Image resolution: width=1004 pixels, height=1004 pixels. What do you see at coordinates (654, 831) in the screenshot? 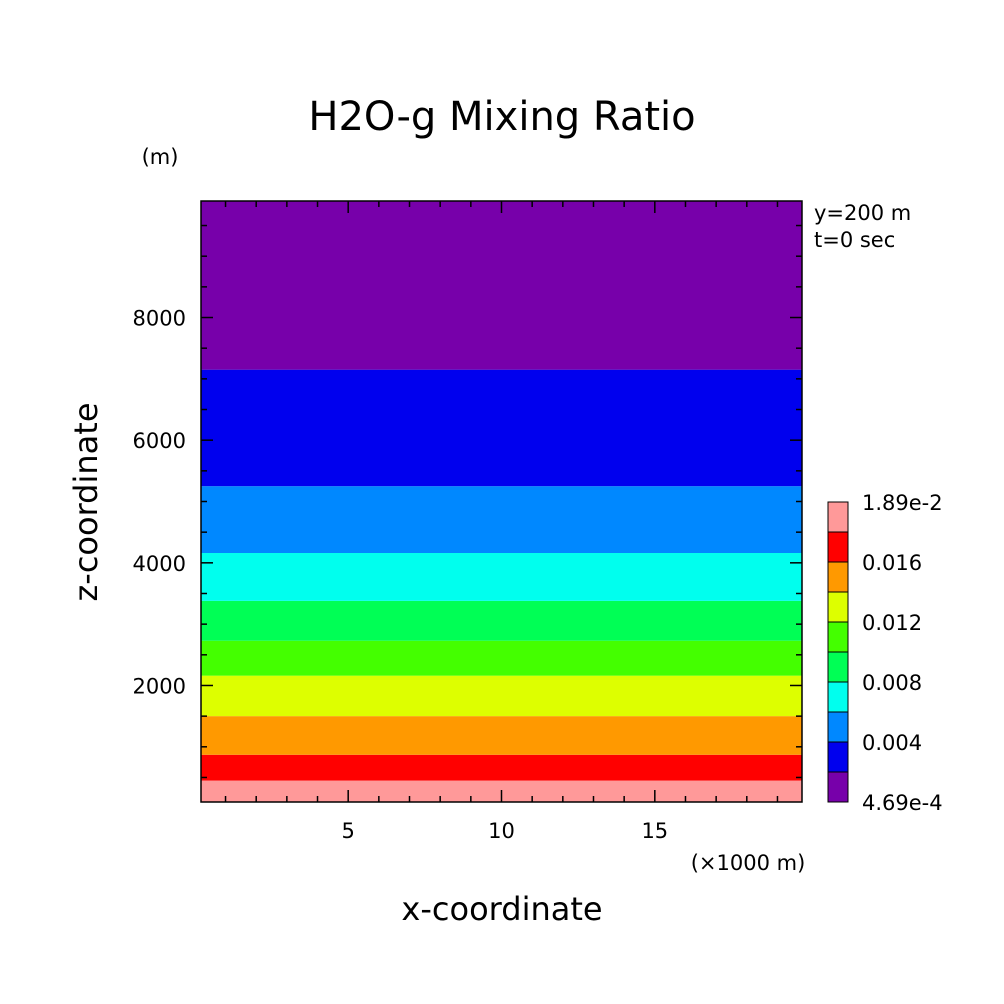
I see `x-tick-label: 15` at bounding box center [654, 831].